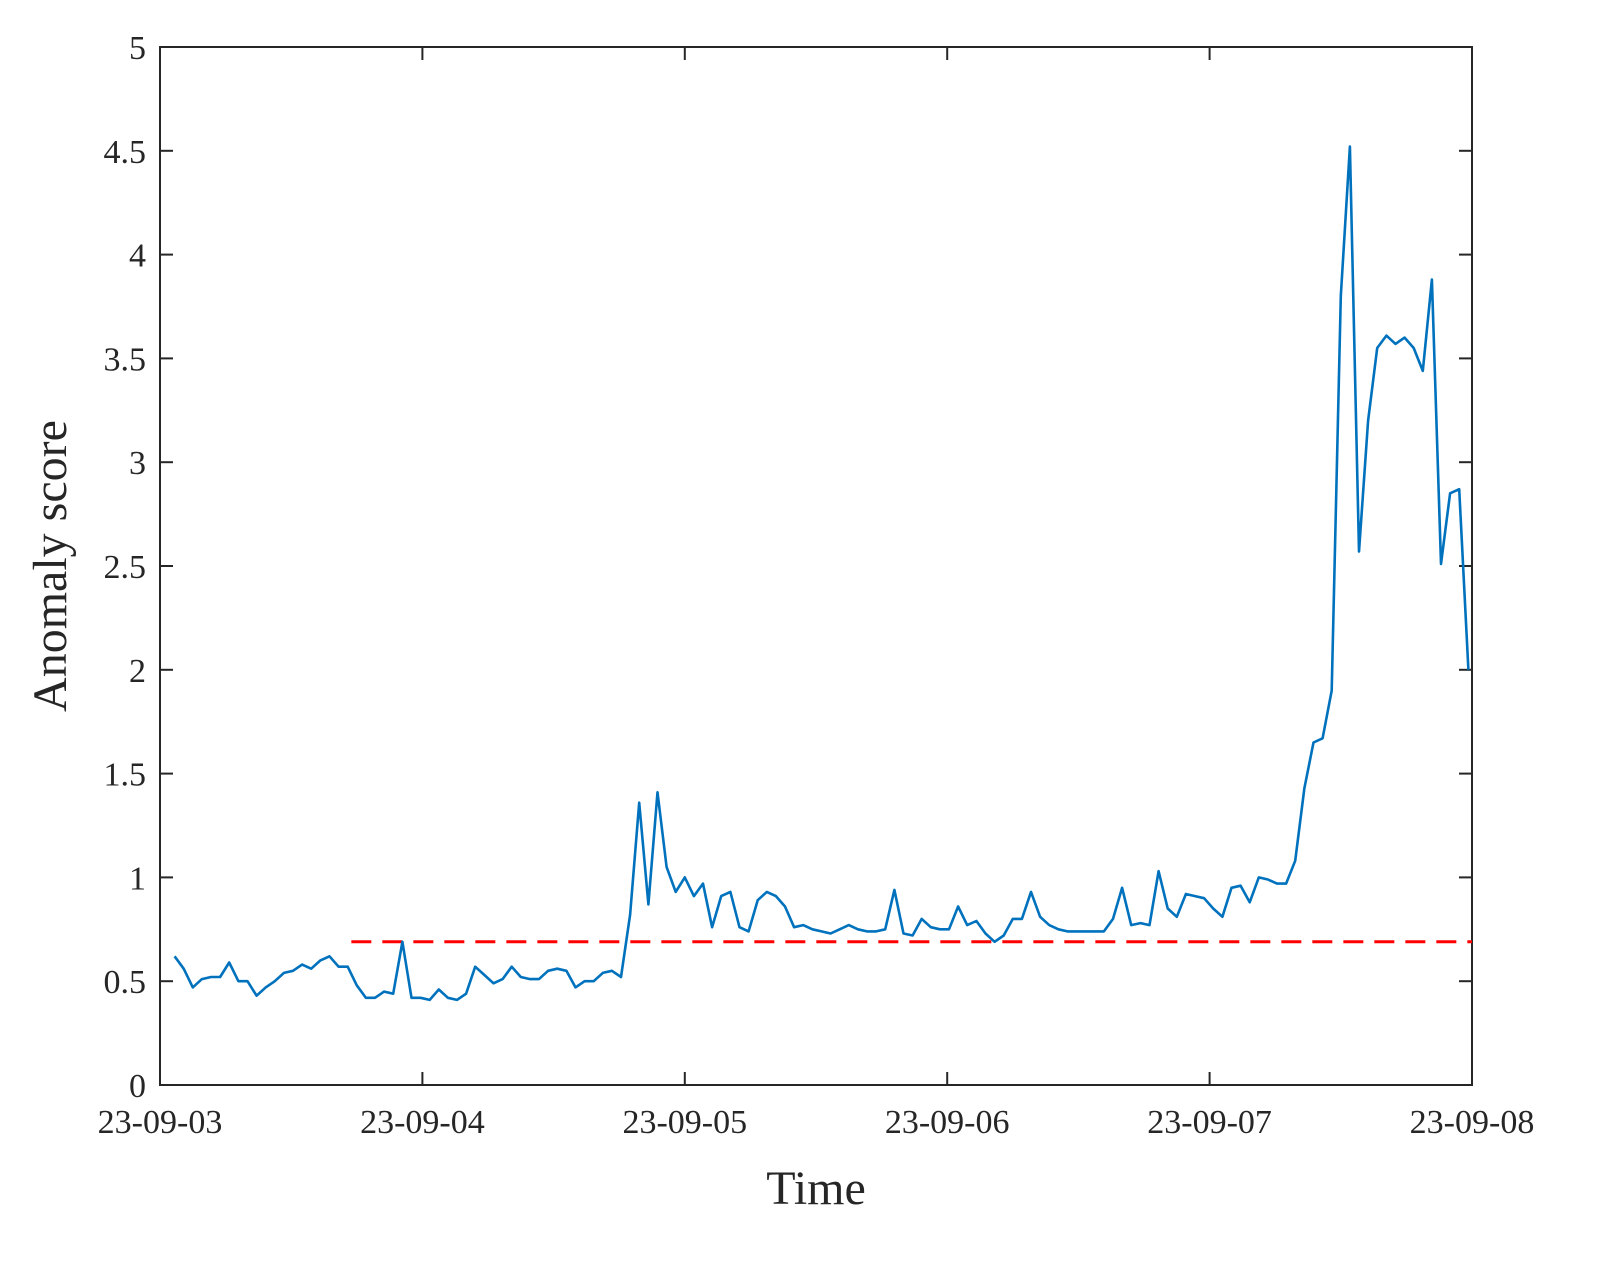  Describe the element at coordinates (137, 671) in the screenshot. I see `y-tick-label: 2` at that location.